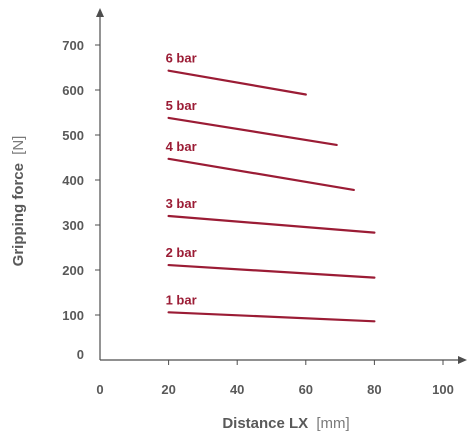 The width and height of the screenshot is (467, 437). What do you see at coordinates (73, 135) in the screenshot?
I see `y-tick-label: 500` at bounding box center [73, 135].